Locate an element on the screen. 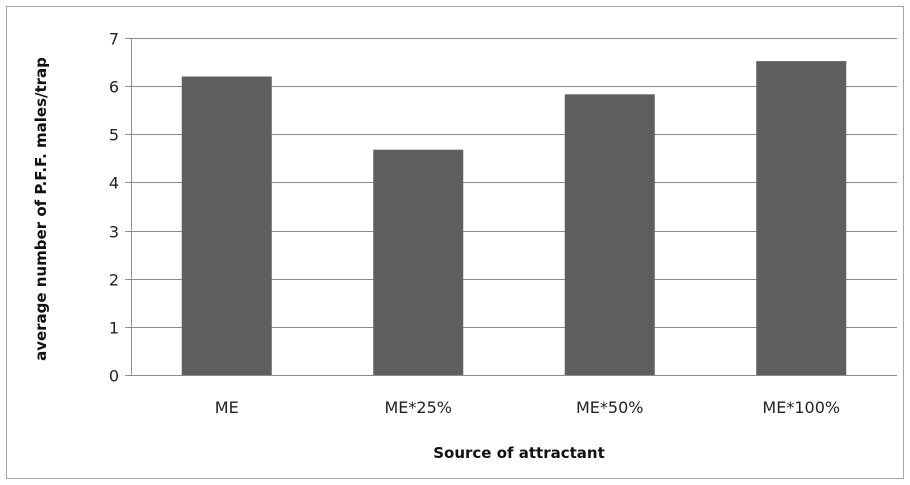 This screenshot has height=485, width=910. x-tick-label: ME*25% is located at coordinates (418, 407).